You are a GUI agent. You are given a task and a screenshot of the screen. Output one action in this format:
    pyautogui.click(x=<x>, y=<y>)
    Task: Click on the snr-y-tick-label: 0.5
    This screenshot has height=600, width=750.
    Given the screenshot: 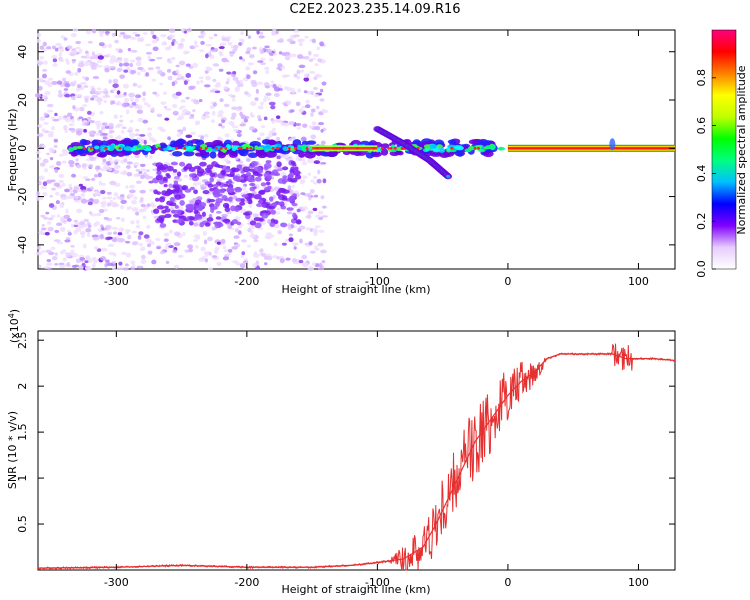 What is the action you would take?
    pyautogui.click(x=22, y=524)
    